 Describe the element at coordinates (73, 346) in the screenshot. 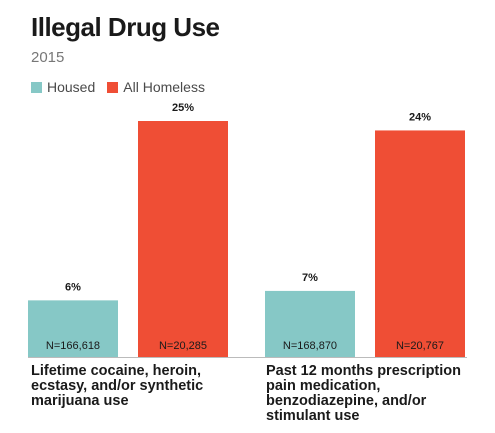

I see `n-label-housed-1: N=166,618` at that location.